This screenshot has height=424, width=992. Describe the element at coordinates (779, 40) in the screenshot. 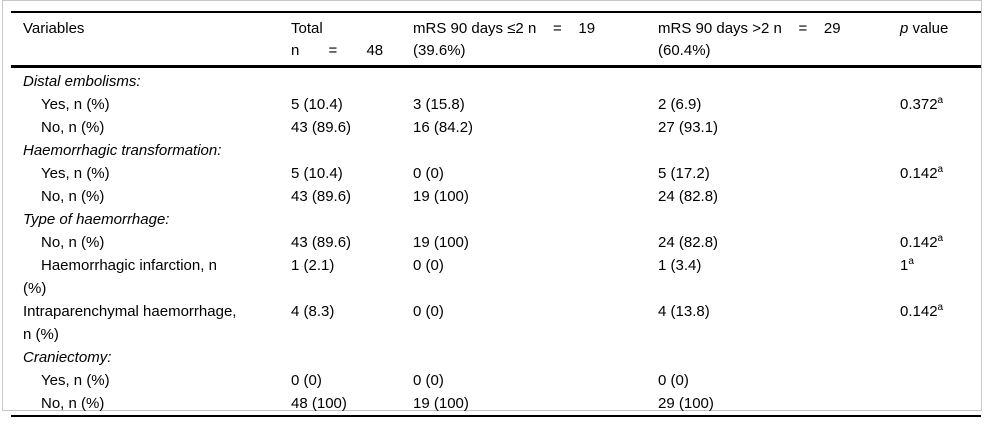

I see `header-mrs-gt2: mRS 90 days >2 n = 29 (60.4%)` at that location.